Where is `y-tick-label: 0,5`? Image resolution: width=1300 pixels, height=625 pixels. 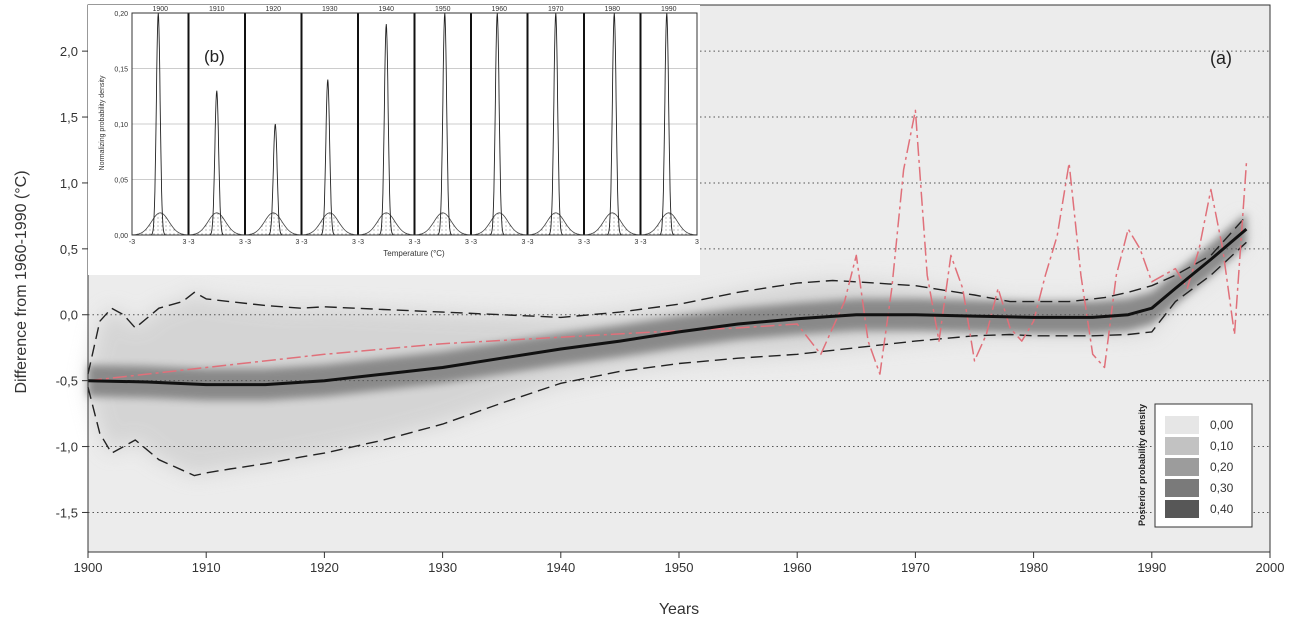
y-tick-label: 0,5 is located at coordinates (69, 249).